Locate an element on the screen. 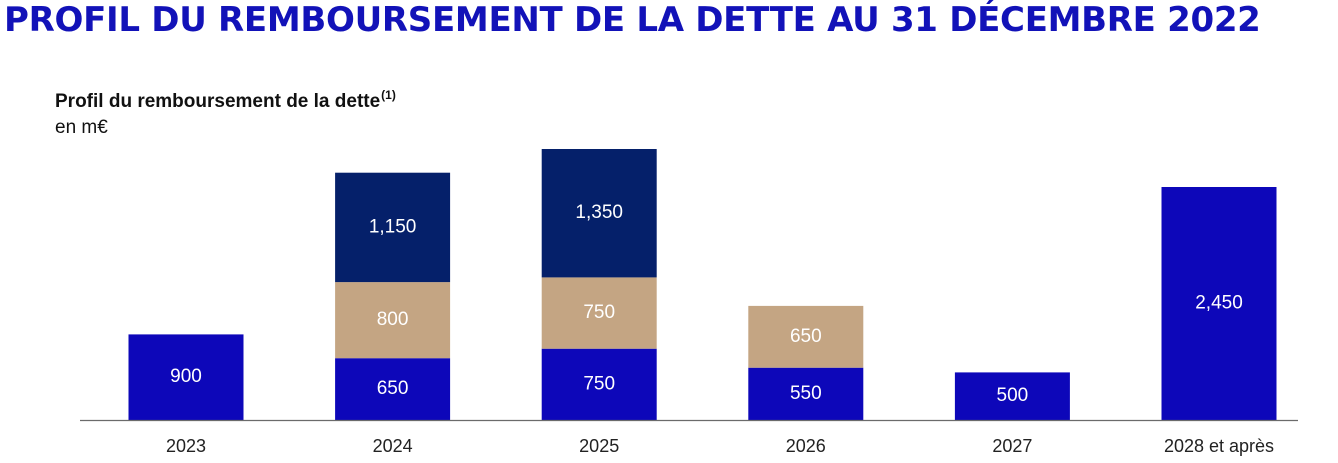 The width and height of the screenshot is (1338, 463). data-label-series-1-3: 550 is located at coordinates (806, 393).